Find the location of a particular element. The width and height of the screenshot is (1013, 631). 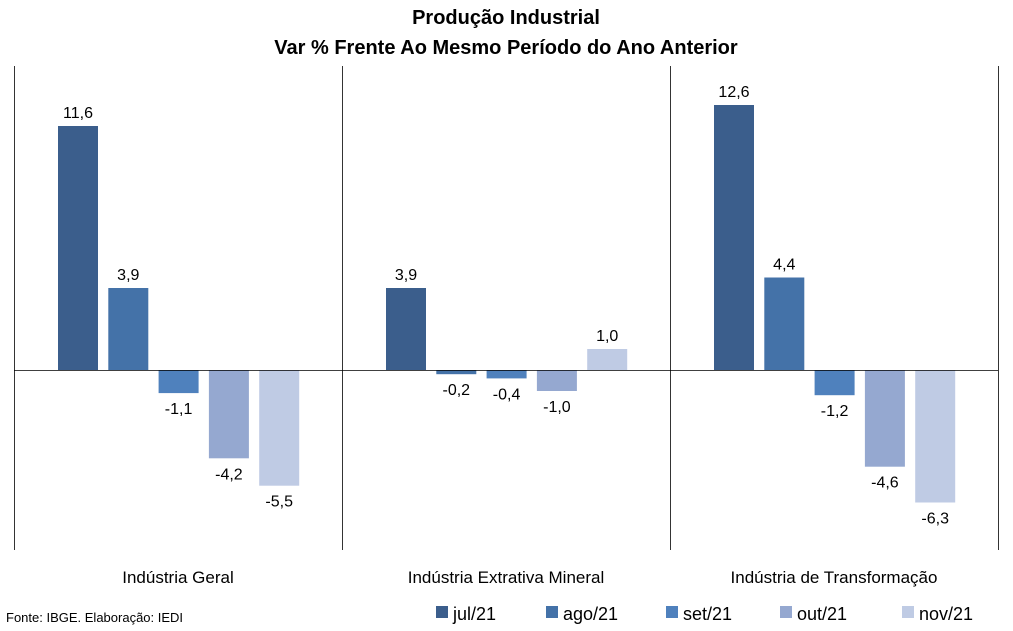

data-label: -6,3 is located at coordinates (935, 519).